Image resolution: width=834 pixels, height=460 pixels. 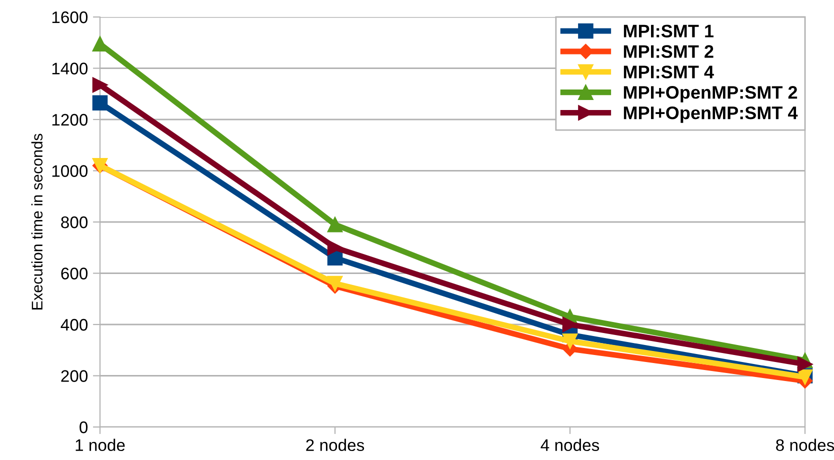 What do you see at coordinates (74, 324) in the screenshot?
I see `y-tick-label: 400` at bounding box center [74, 324].